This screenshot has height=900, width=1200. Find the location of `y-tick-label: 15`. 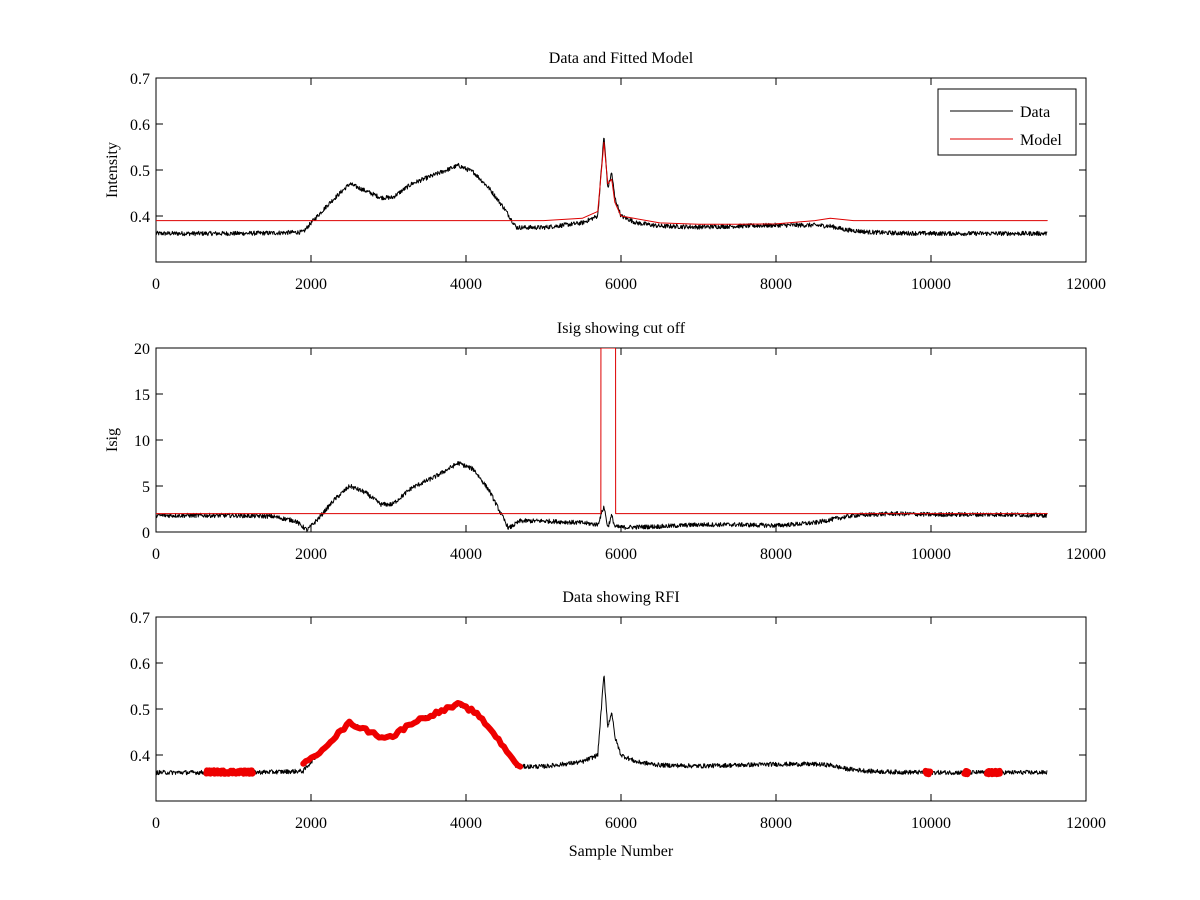

y-tick-label: 15 is located at coordinates (142, 395).